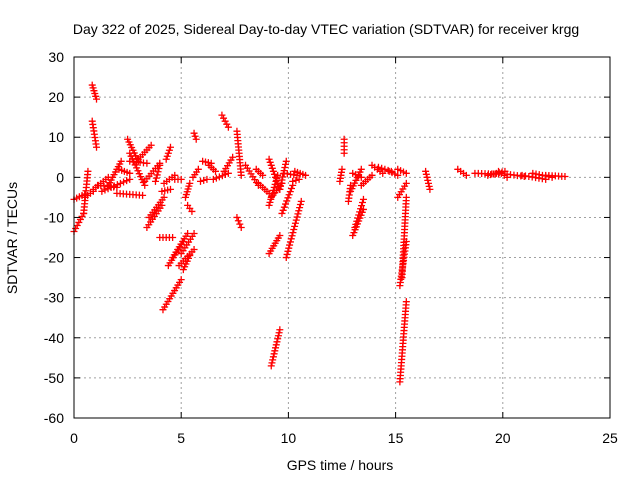 The height and width of the screenshot is (480, 640). What do you see at coordinates (232, 179) in the screenshot?
I see `series-arc12` at bounding box center [232, 179].